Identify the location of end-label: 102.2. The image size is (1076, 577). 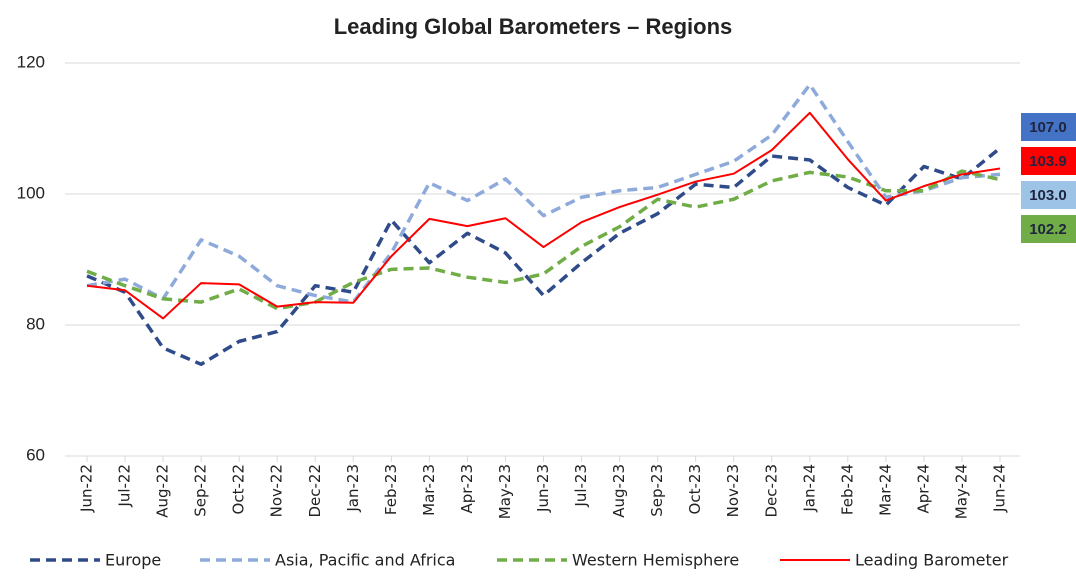
(1048, 229).